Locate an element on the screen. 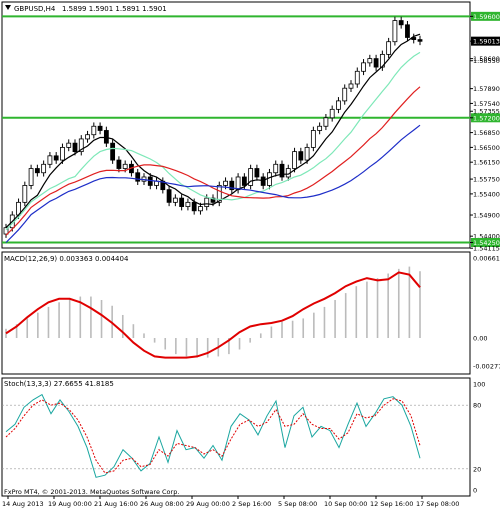  price-axis-label: 1.58600 is located at coordinates (486, 59).